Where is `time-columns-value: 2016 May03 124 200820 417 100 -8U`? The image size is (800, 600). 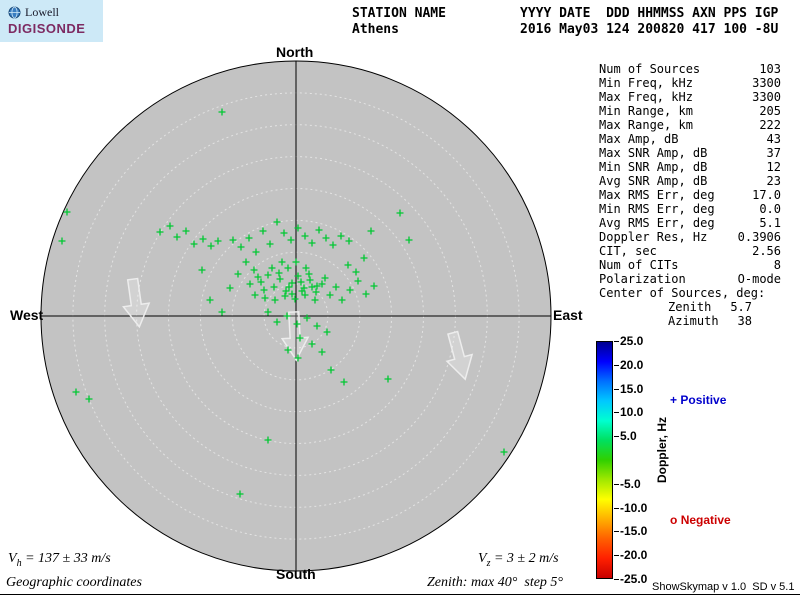
time-columns-value: 2016 May03 124 200820 417 100 -8U is located at coordinates (649, 29).